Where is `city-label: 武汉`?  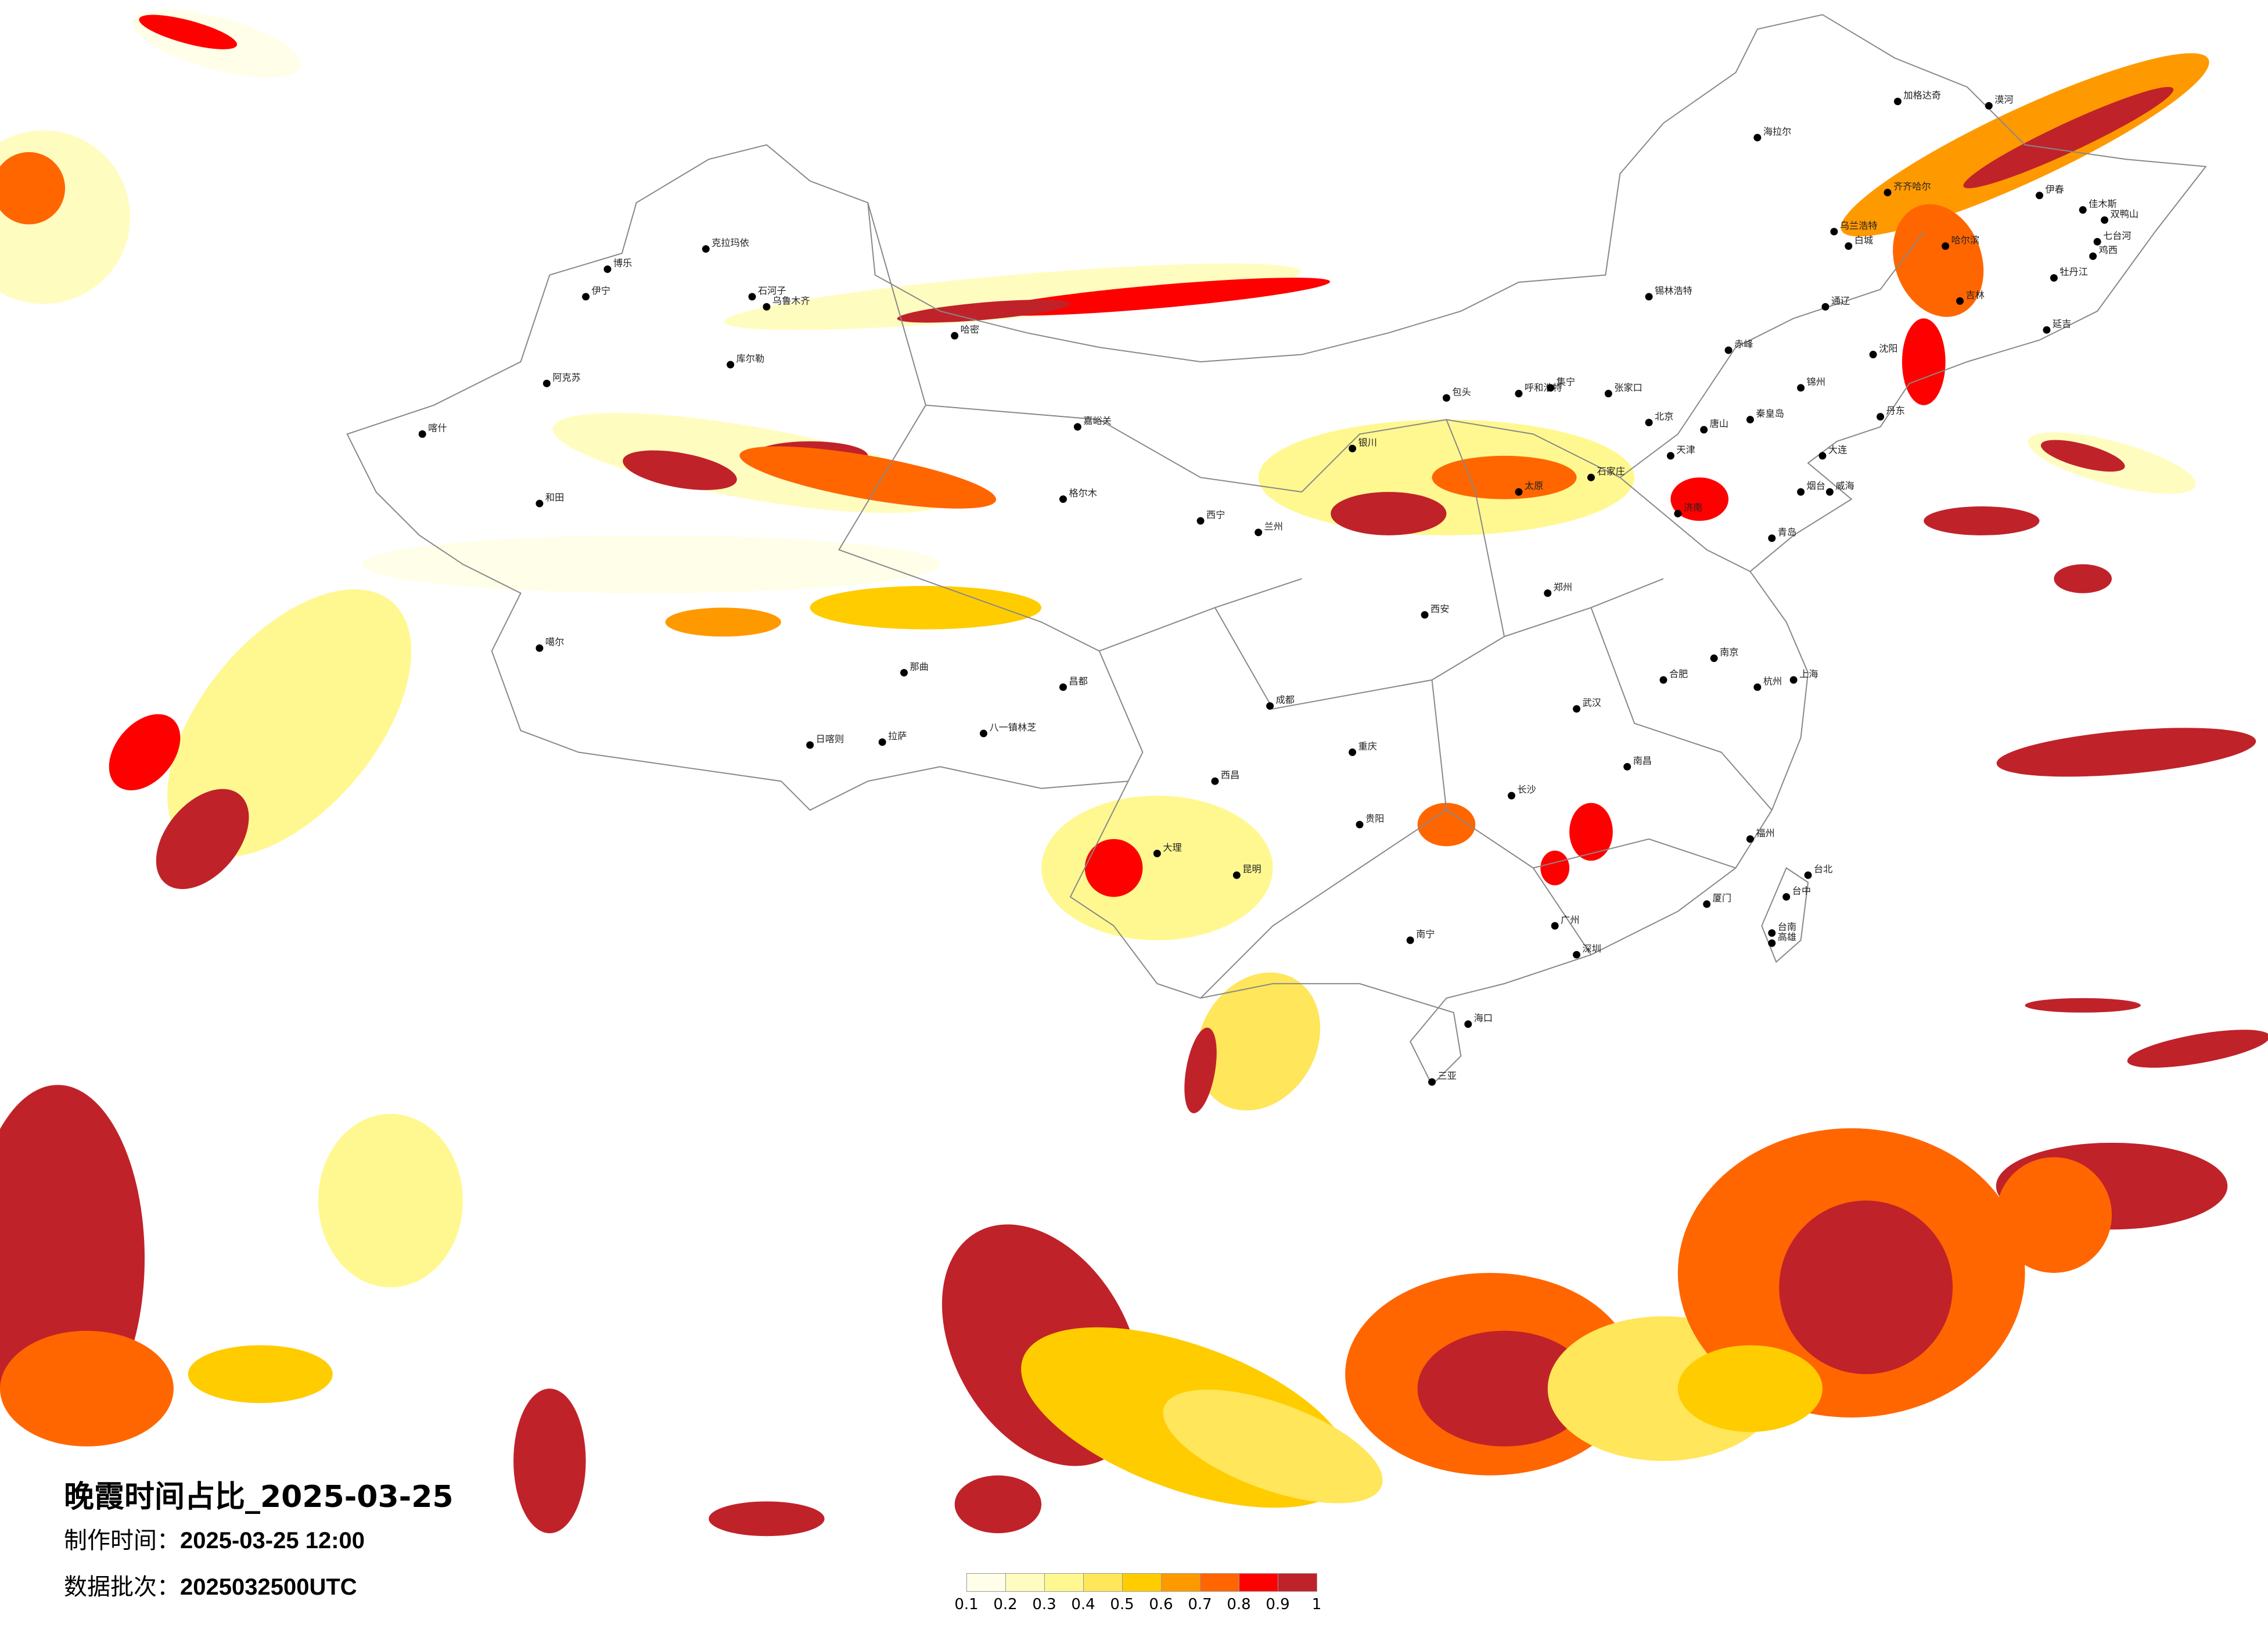 city-label: 武汉 is located at coordinates (1592, 703).